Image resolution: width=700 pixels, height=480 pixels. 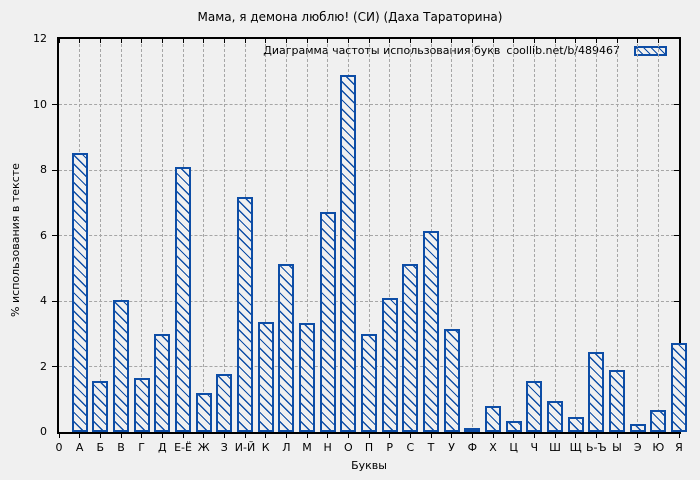 What do you see at coordinates (451, 447) in the screenshot?
I see `x-tick-label: У` at bounding box center [451, 447].